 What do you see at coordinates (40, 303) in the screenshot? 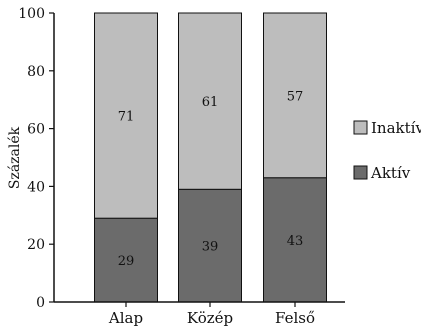
I see `y-tick-label-0: 0` at bounding box center [40, 303].